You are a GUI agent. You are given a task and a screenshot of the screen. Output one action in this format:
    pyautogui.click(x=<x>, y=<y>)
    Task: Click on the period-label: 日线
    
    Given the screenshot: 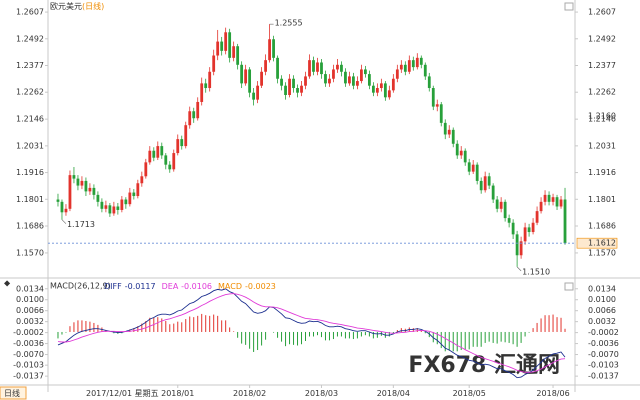 What is the action you would take?
    pyautogui.click(x=12, y=393)
    